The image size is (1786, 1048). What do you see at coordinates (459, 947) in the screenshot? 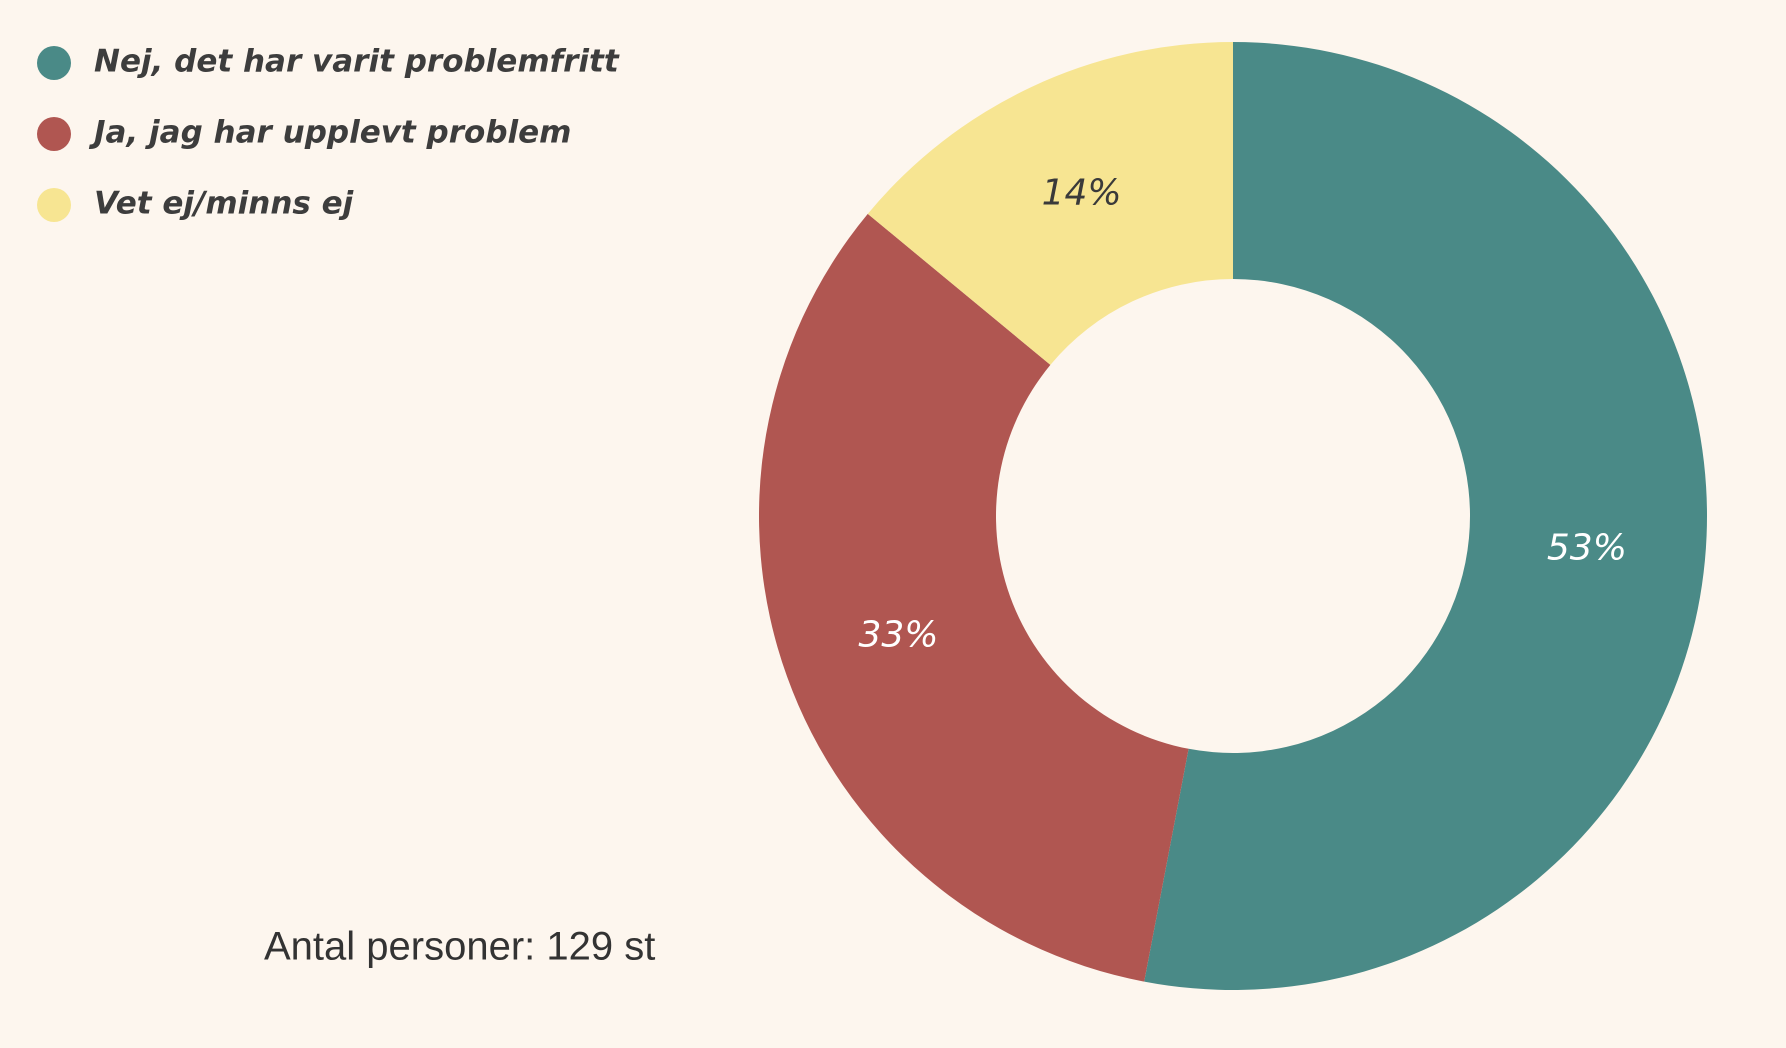
I see `note: Antal personer: 129 st` at bounding box center [459, 947].